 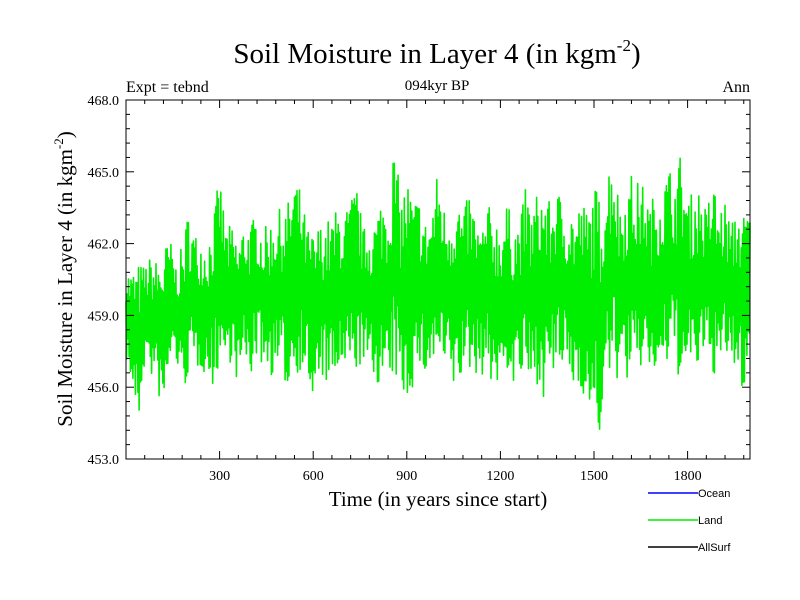 What do you see at coordinates (436, 53) in the screenshot?
I see `chart-title: Soil Moisture in Layer 4 (in kgm-2)` at bounding box center [436, 53].